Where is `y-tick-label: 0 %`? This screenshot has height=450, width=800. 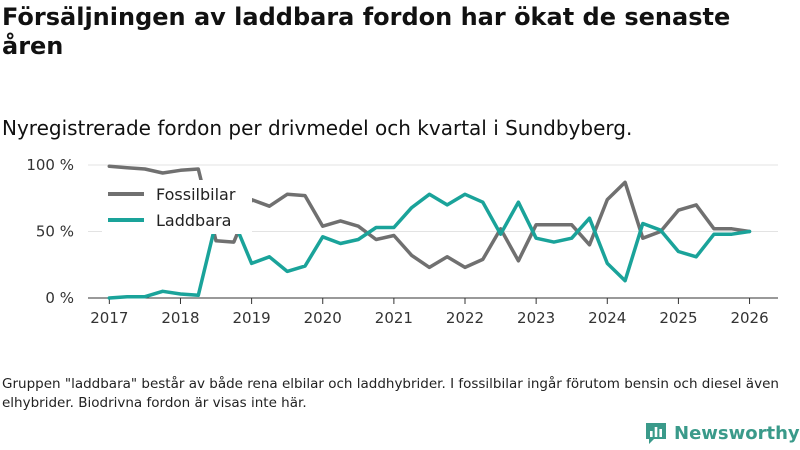 y-tick-label: 0 % is located at coordinates (59, 298).